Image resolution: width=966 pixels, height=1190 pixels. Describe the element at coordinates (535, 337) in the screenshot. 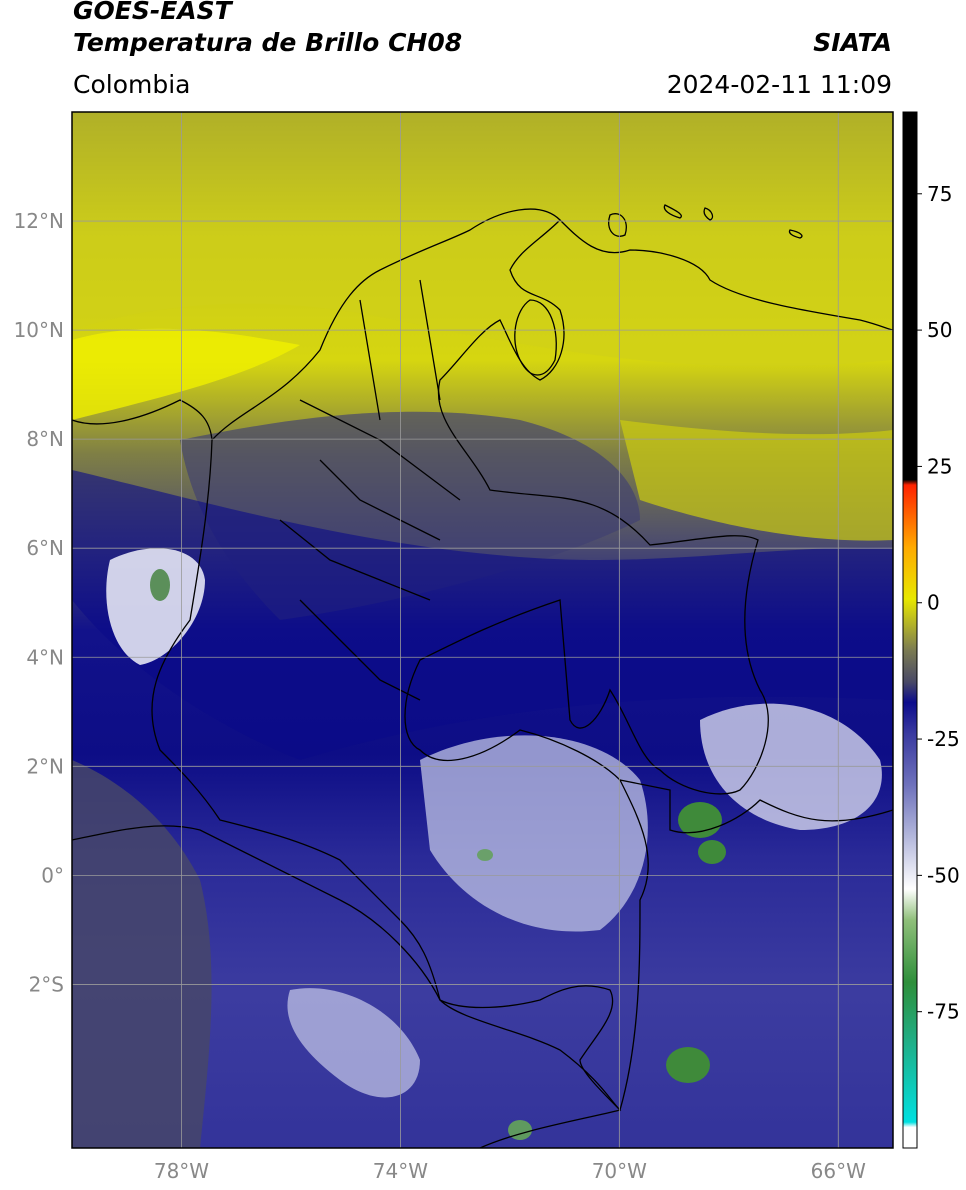

I see `lake-maracaibo` at that location.